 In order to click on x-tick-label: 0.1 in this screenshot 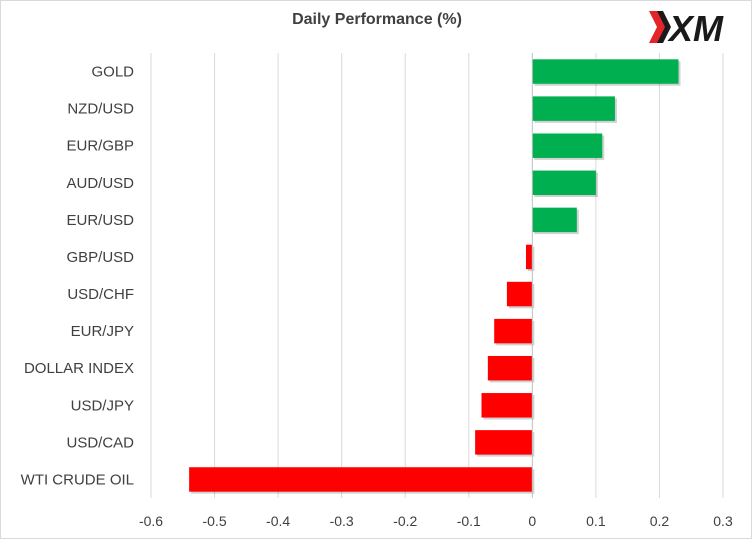, I will do `click(596, 521)`.